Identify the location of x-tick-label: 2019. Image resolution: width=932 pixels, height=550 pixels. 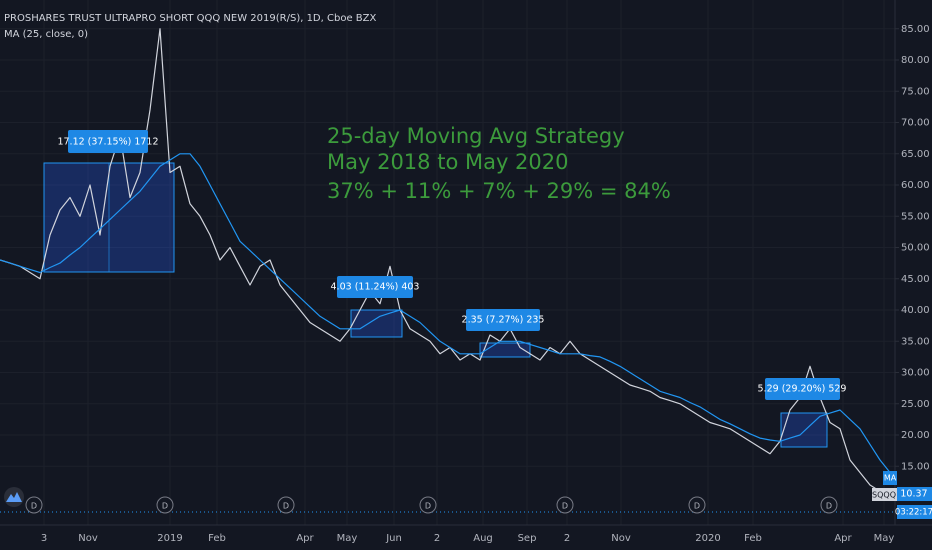
(169, 538).